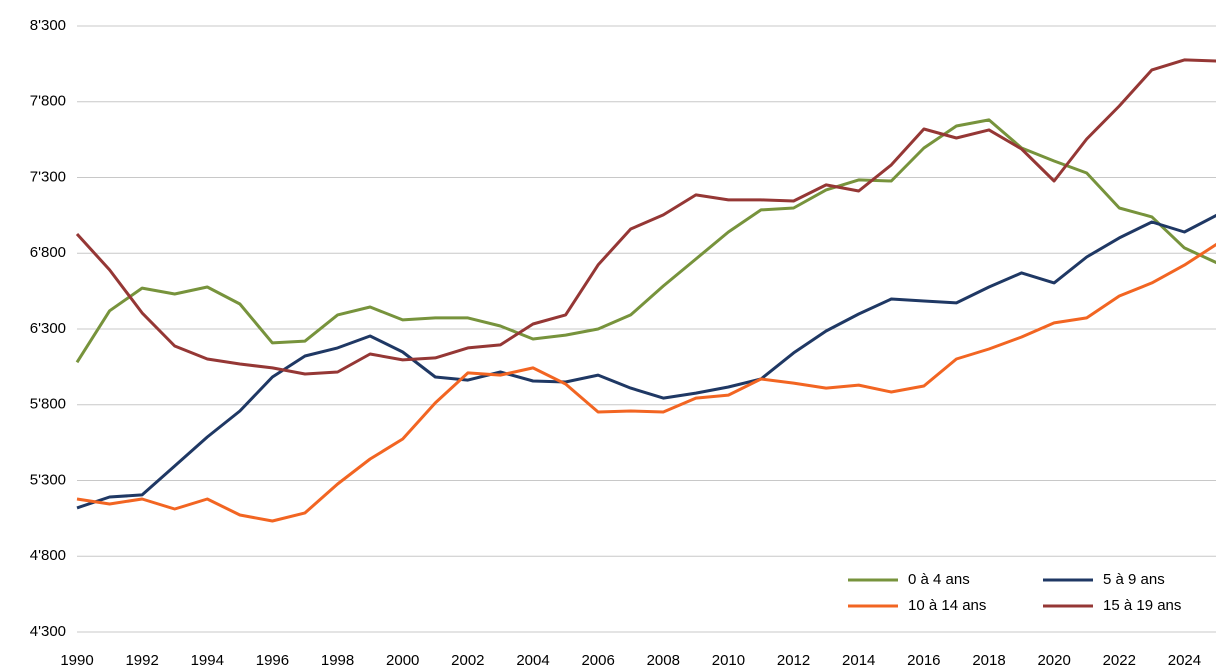 This screenshot has height=671, width=1216. Describe the element at coordinates (467, 660) in the screenshot. I see `x-tick-label: 2002` at that location.